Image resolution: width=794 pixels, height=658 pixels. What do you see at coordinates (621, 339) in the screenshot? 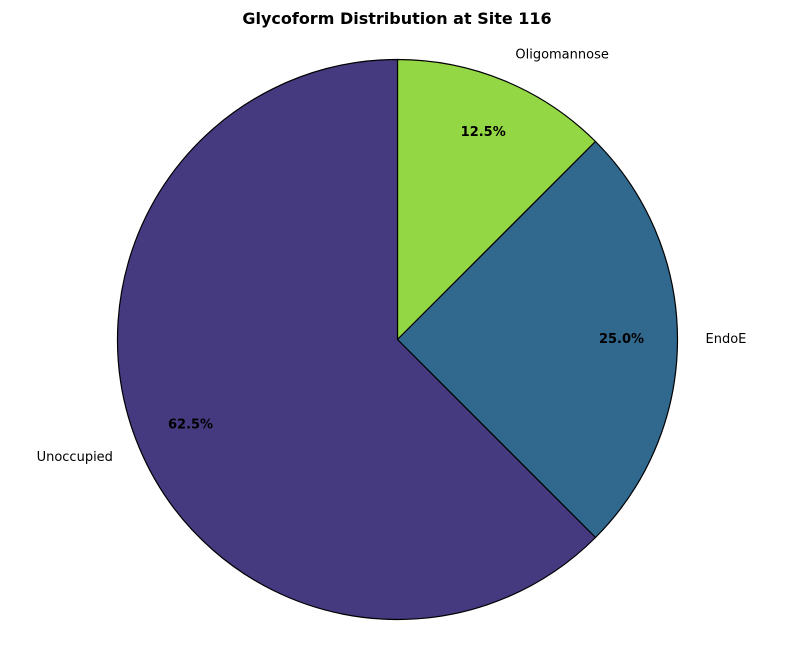
I see `pct-label-endoe: 25.0%` at bounding box center [621, 339].